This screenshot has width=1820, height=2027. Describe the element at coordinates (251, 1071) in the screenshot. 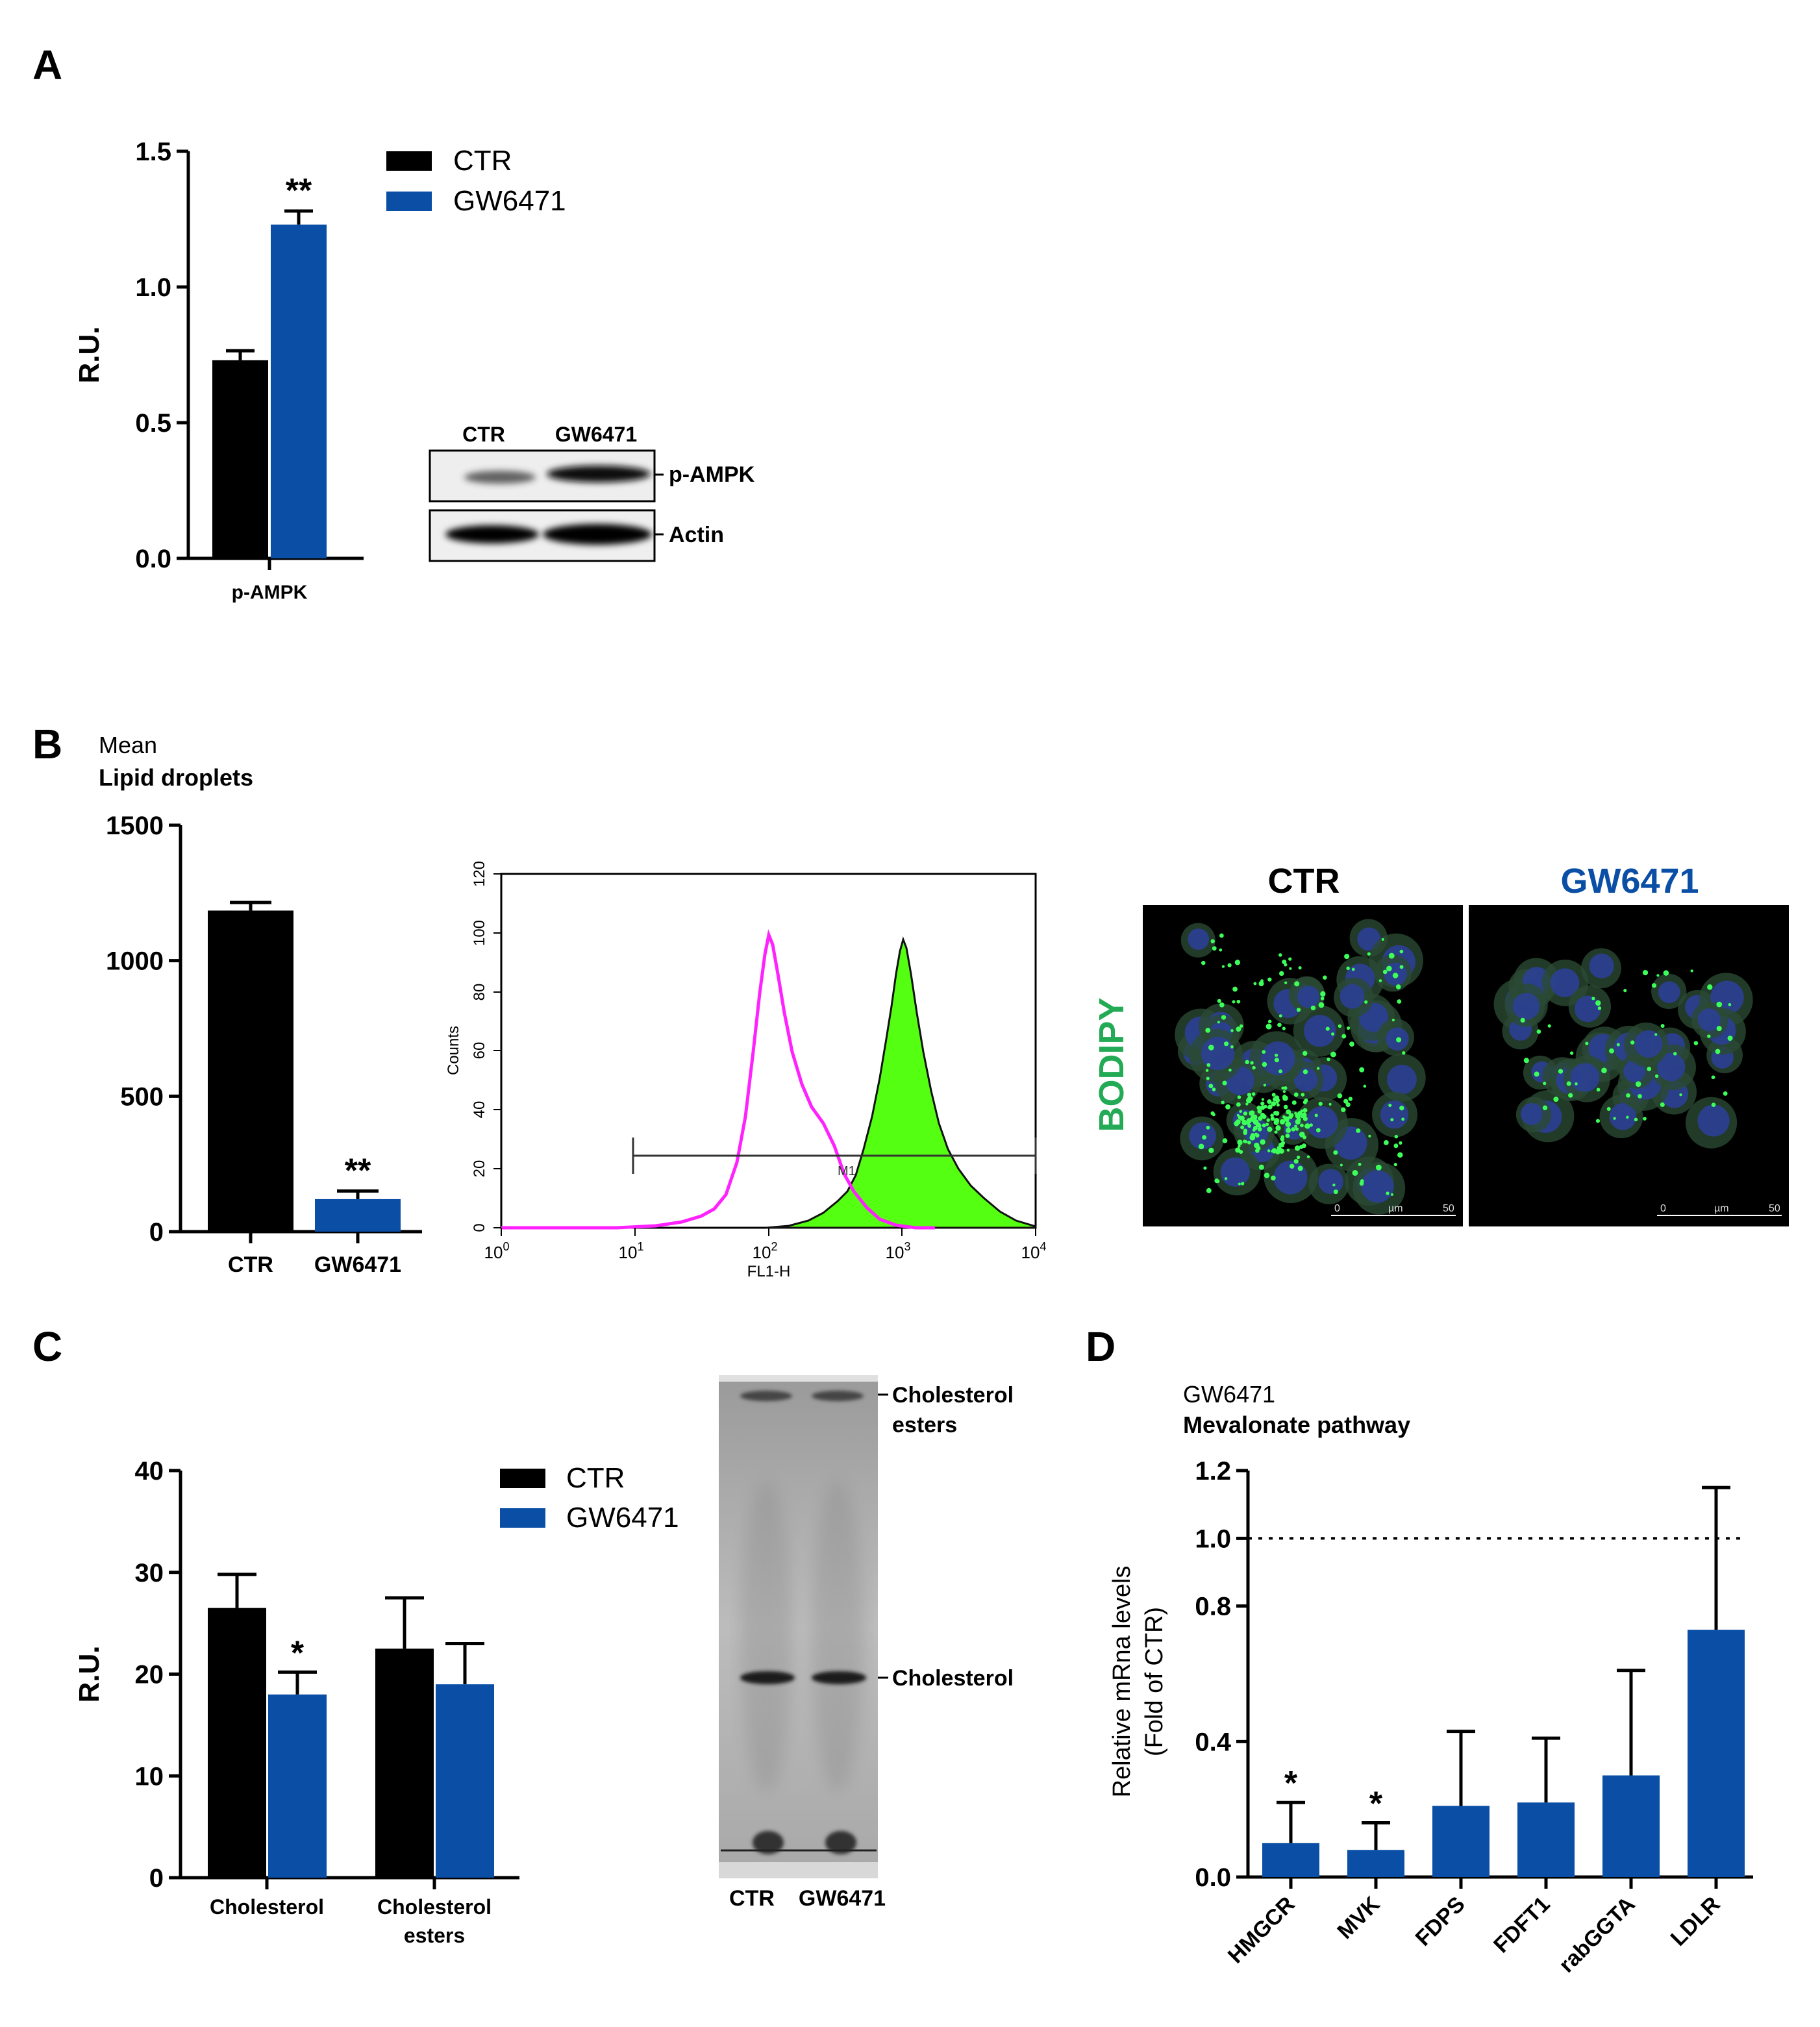

I see `bar-ctr` at that location.